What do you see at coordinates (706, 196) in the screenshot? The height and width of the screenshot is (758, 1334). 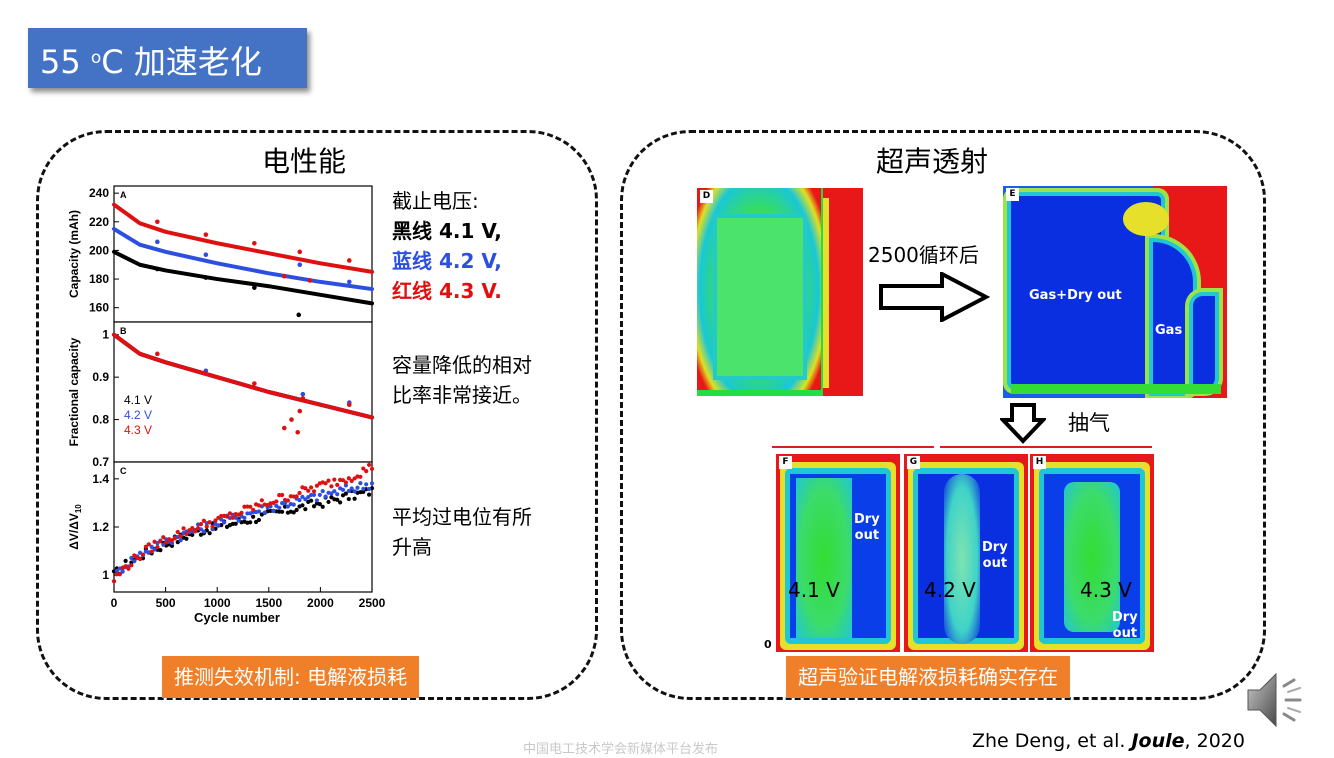 I see `scan-letter: D` at bounding box center [706, 196].